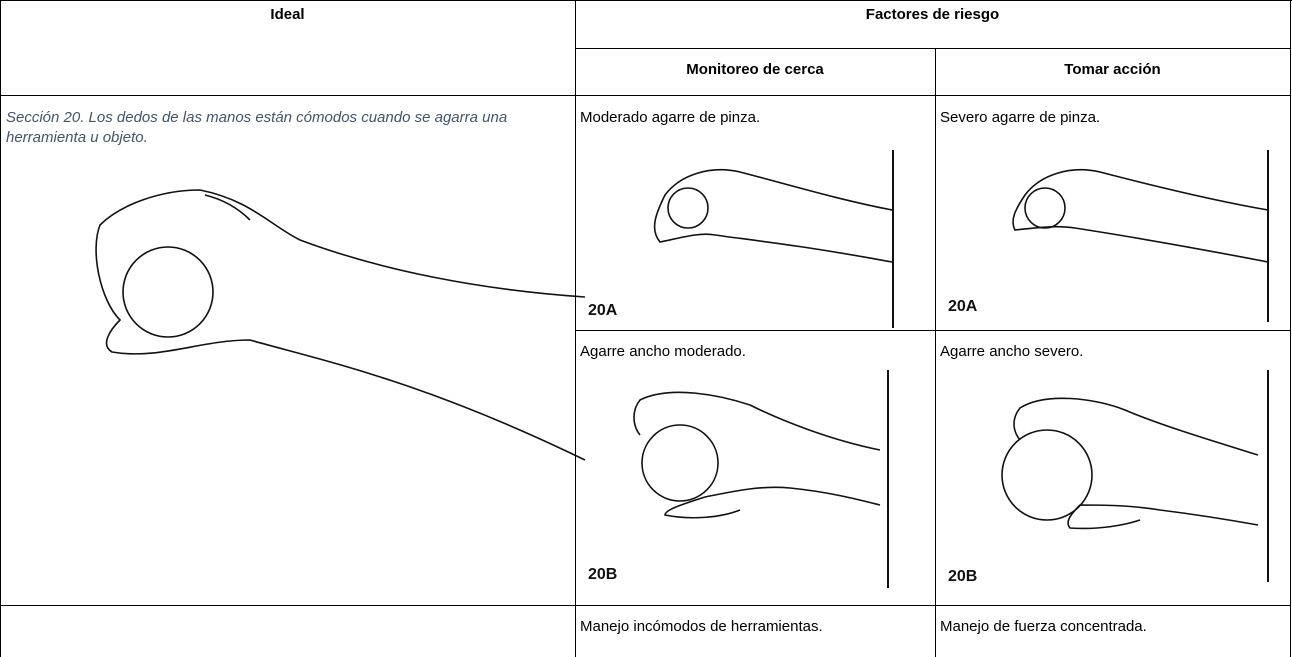 The width and height of the screenshot is (1292, 657). Describe the element at coordinates (755, 69) in the screenshot. I see `header-cell: Monitoreo de cerca` at that location.